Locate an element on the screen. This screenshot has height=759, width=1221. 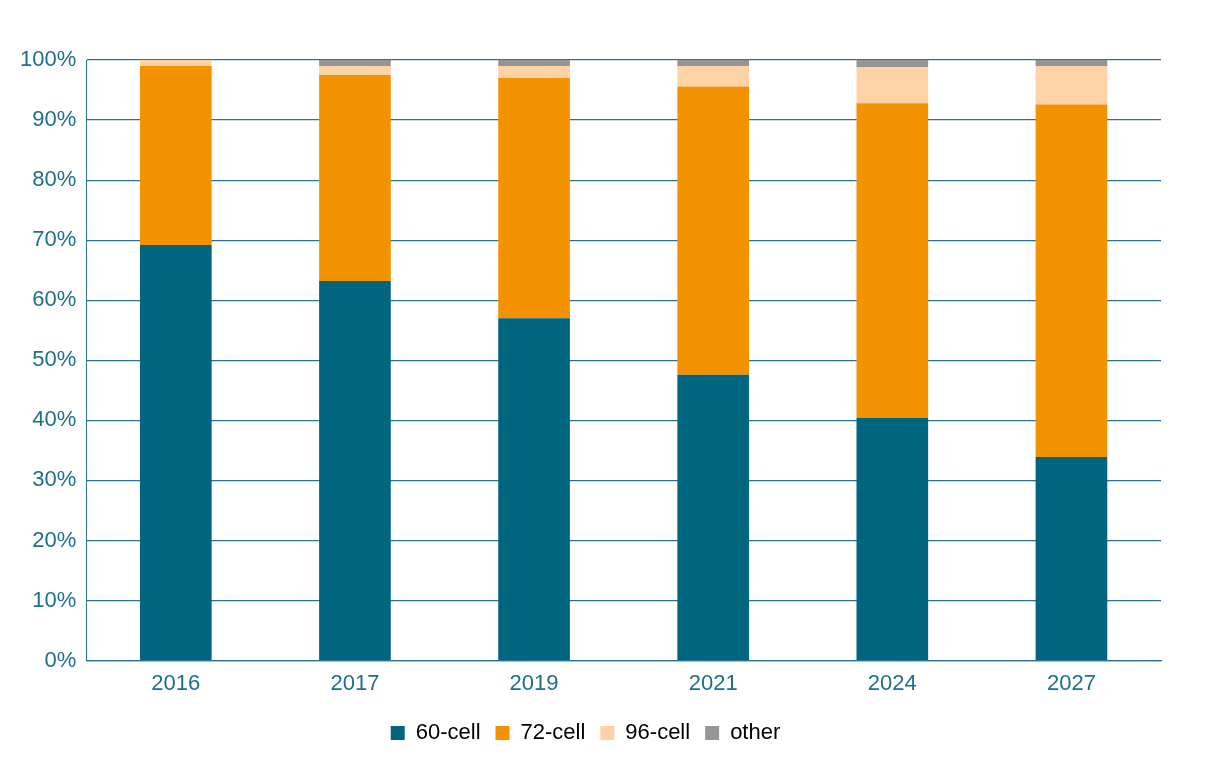
y-tick-label: 60% is located at coordinates (54, 299).